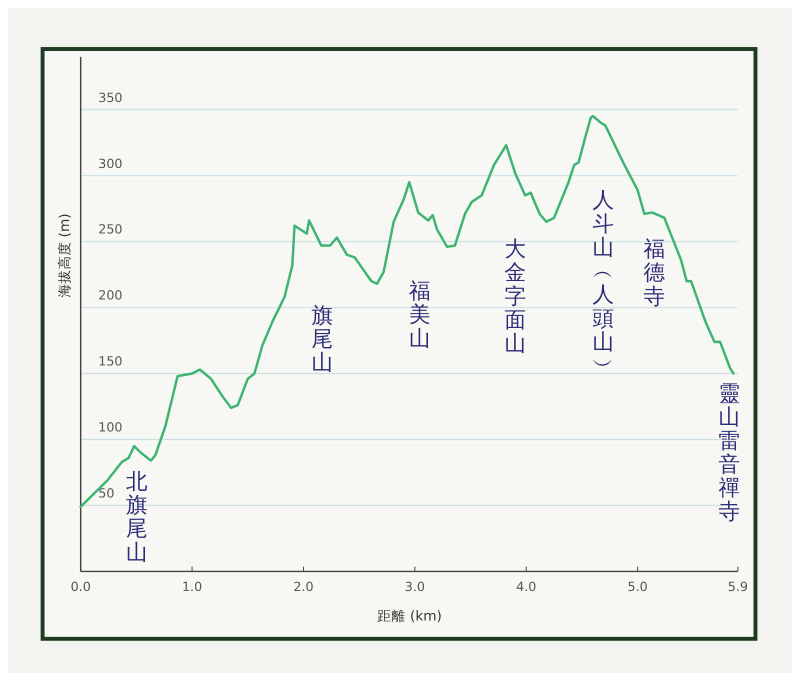 This screenshot has width=800, height=681. Describe the element at coordinates (638, 586) in the screenshot. I see `x-tick-label: 5.0` at that location.